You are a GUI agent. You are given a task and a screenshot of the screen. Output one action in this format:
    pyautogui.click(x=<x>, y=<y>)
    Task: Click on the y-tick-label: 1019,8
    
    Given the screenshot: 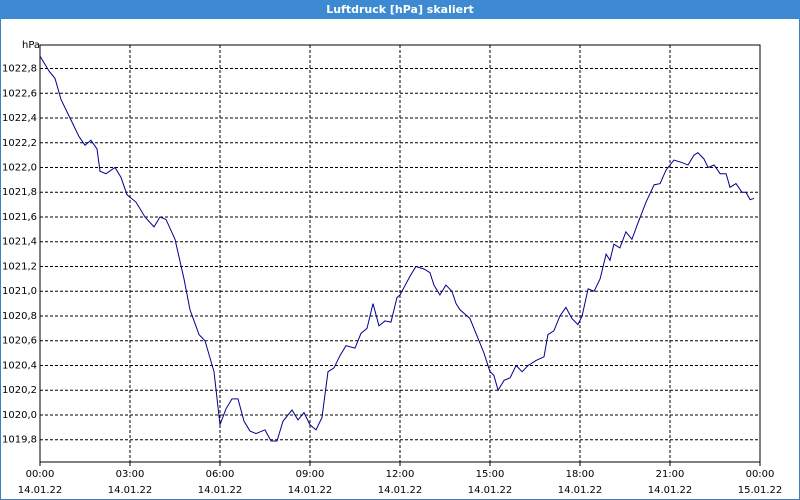 What is the action you would take?
    pyautogui.click(x=19, y=440)
    